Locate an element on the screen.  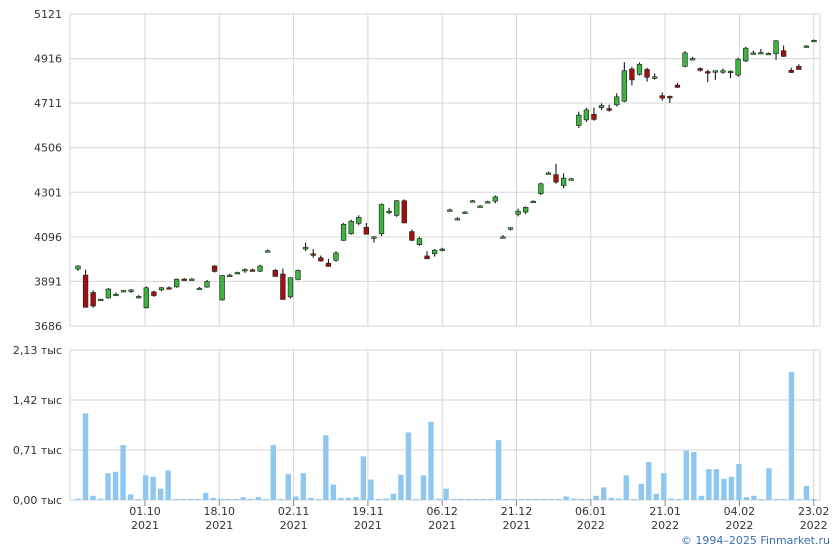
copyright-notice: © 1994–2025 Finmarket.ru is located at coordinates (755, 540).